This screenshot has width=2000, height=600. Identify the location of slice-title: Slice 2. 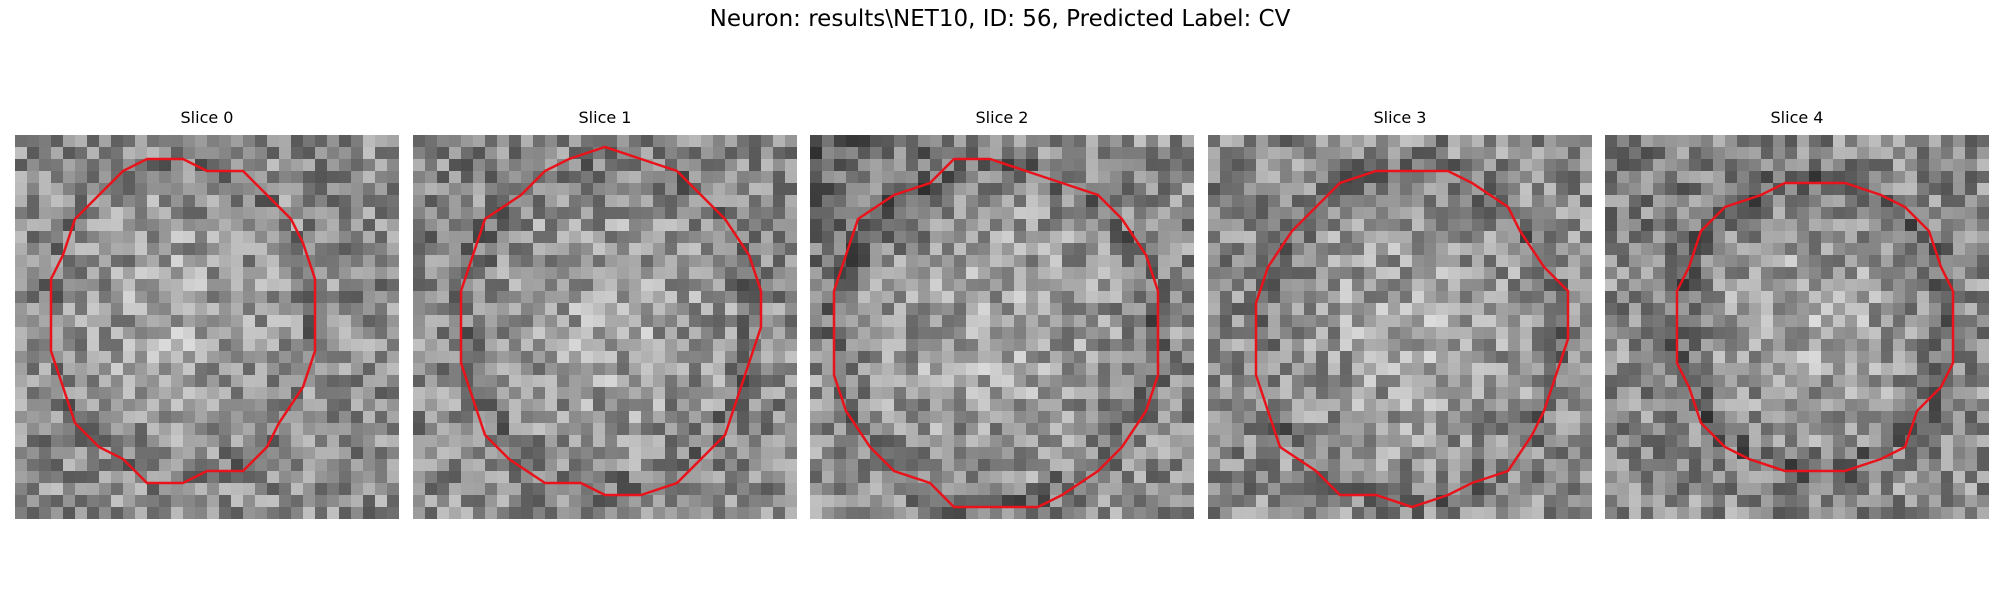
(1002, 117).